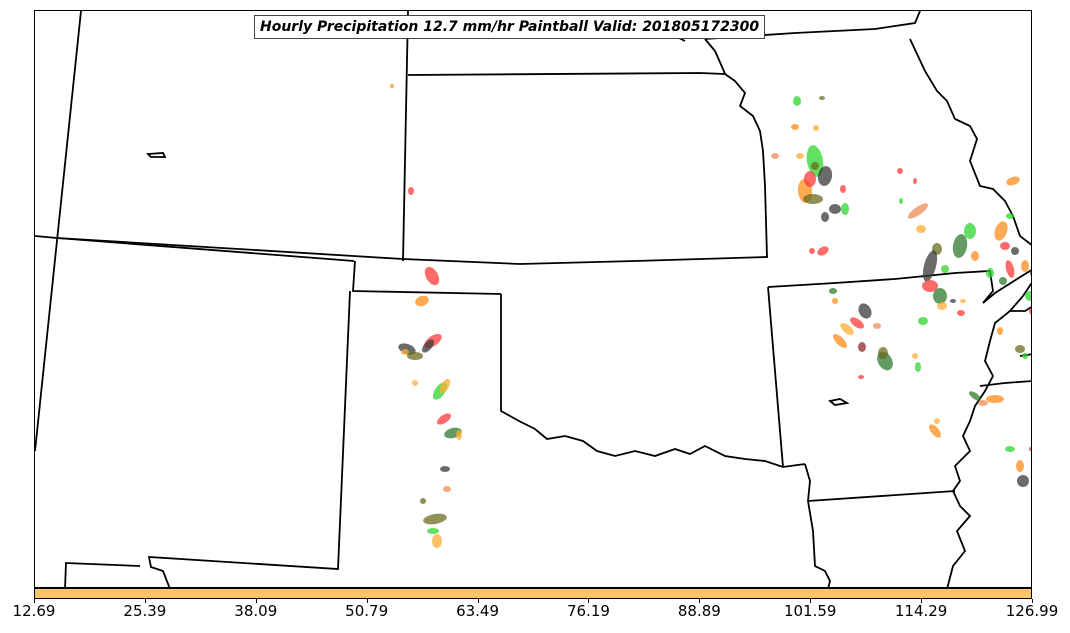 Image resolution: width=1070 pixels, height=633 pixels. What do you see at coordinates (58, 231) in the screenshot?
I see `border-ut-co` at bounding box center [58, 231].